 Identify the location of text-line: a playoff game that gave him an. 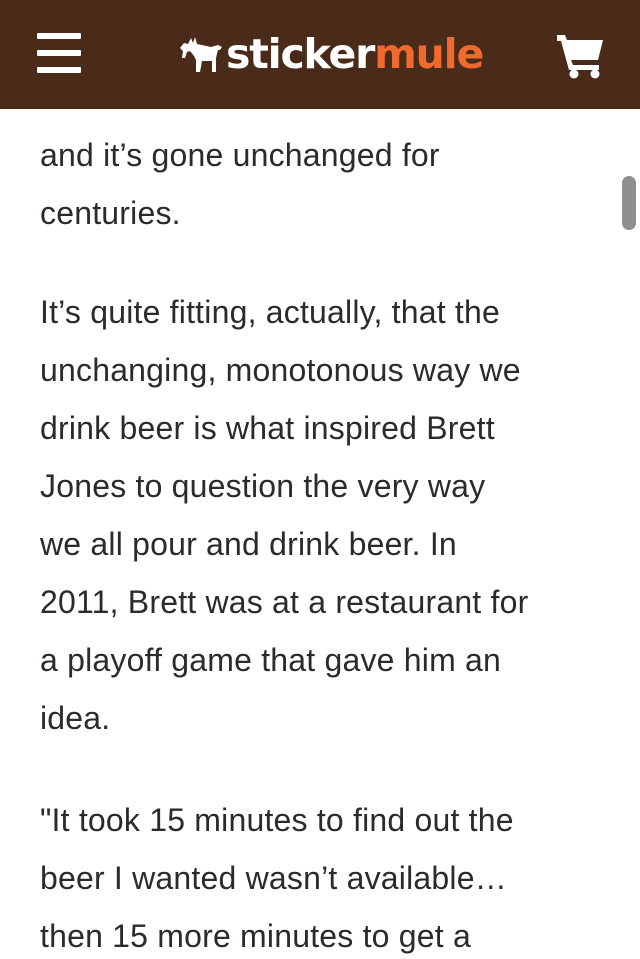
(271, 660).